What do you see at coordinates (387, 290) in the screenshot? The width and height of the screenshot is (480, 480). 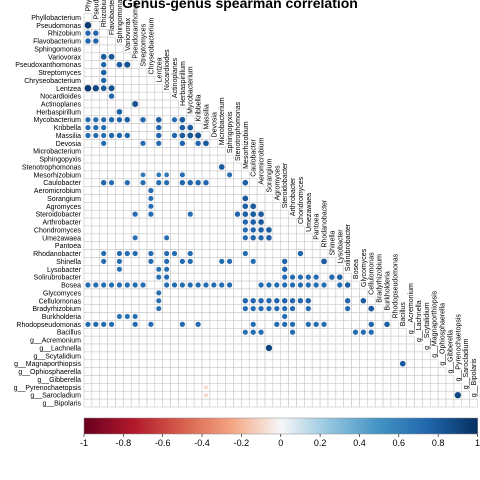 I see `column-label: Burkholderia` at bounding box center [387, 290].